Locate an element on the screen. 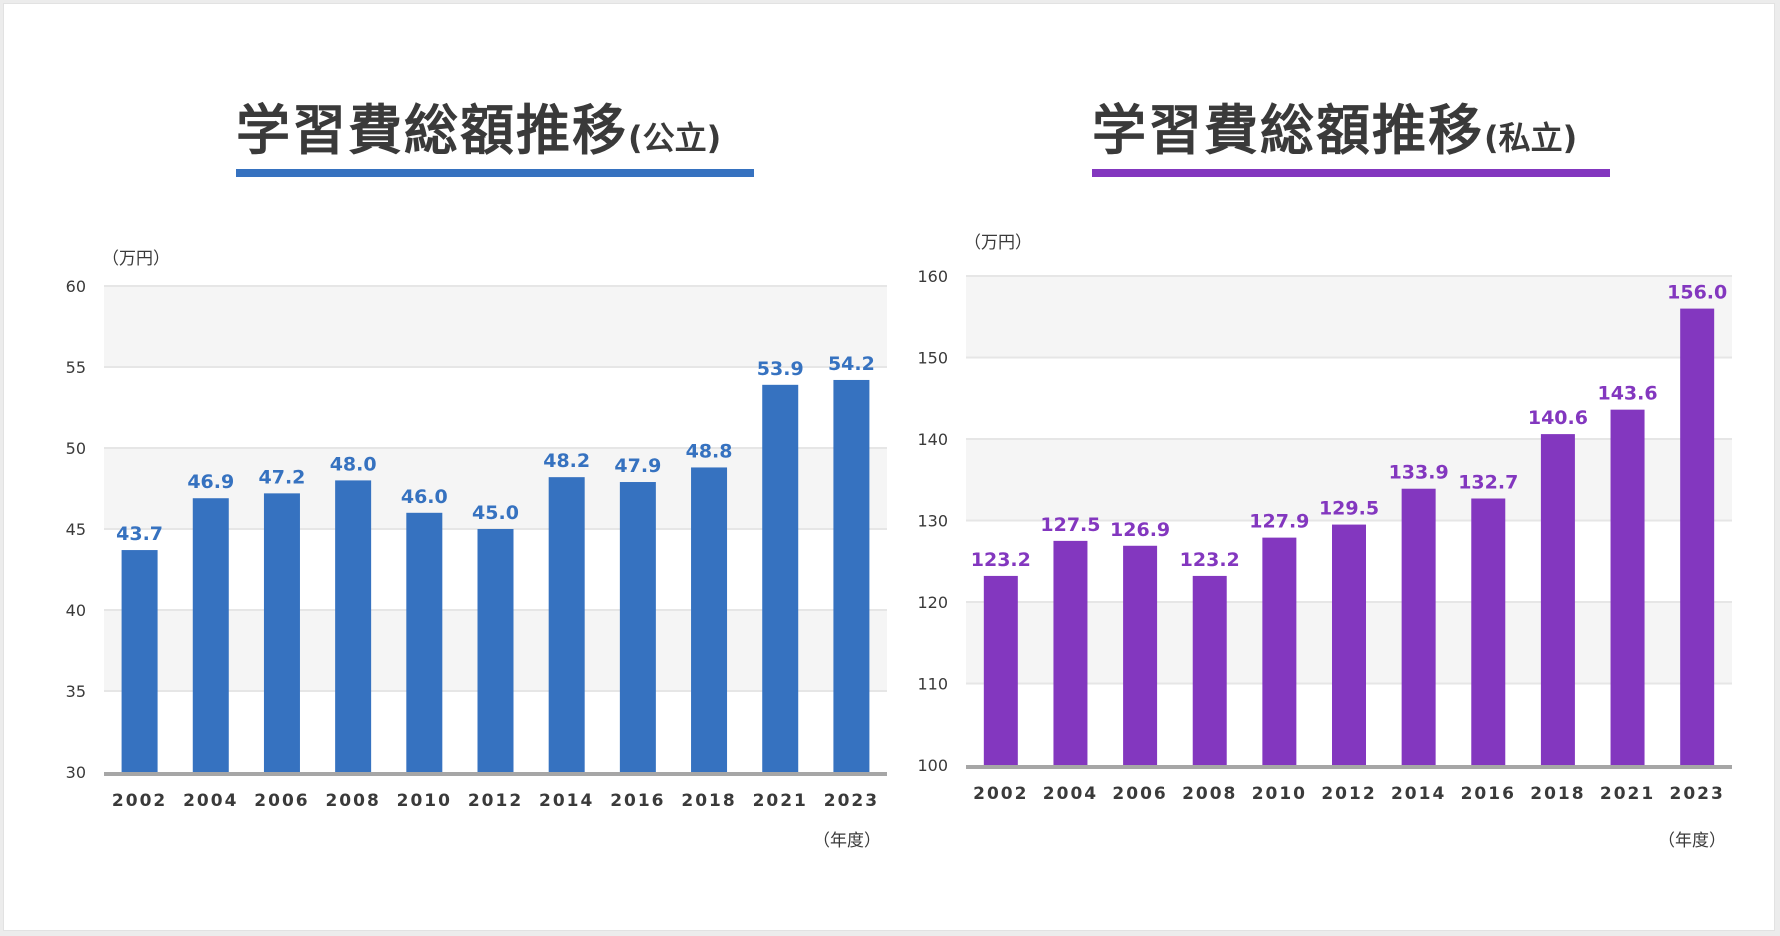 This screenshot has height=936, width=1780. y-tick-label: 35 is located at coordinates (76, 691).